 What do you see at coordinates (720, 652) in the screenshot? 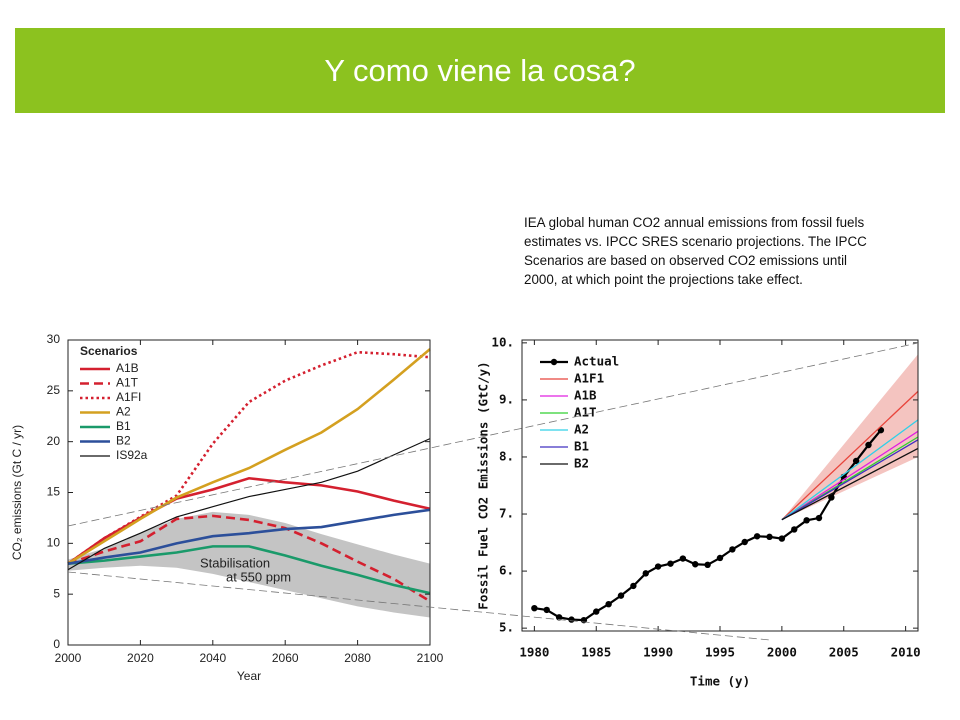
I see `x-tick-label: 1995` at bounding box center [720, 652].